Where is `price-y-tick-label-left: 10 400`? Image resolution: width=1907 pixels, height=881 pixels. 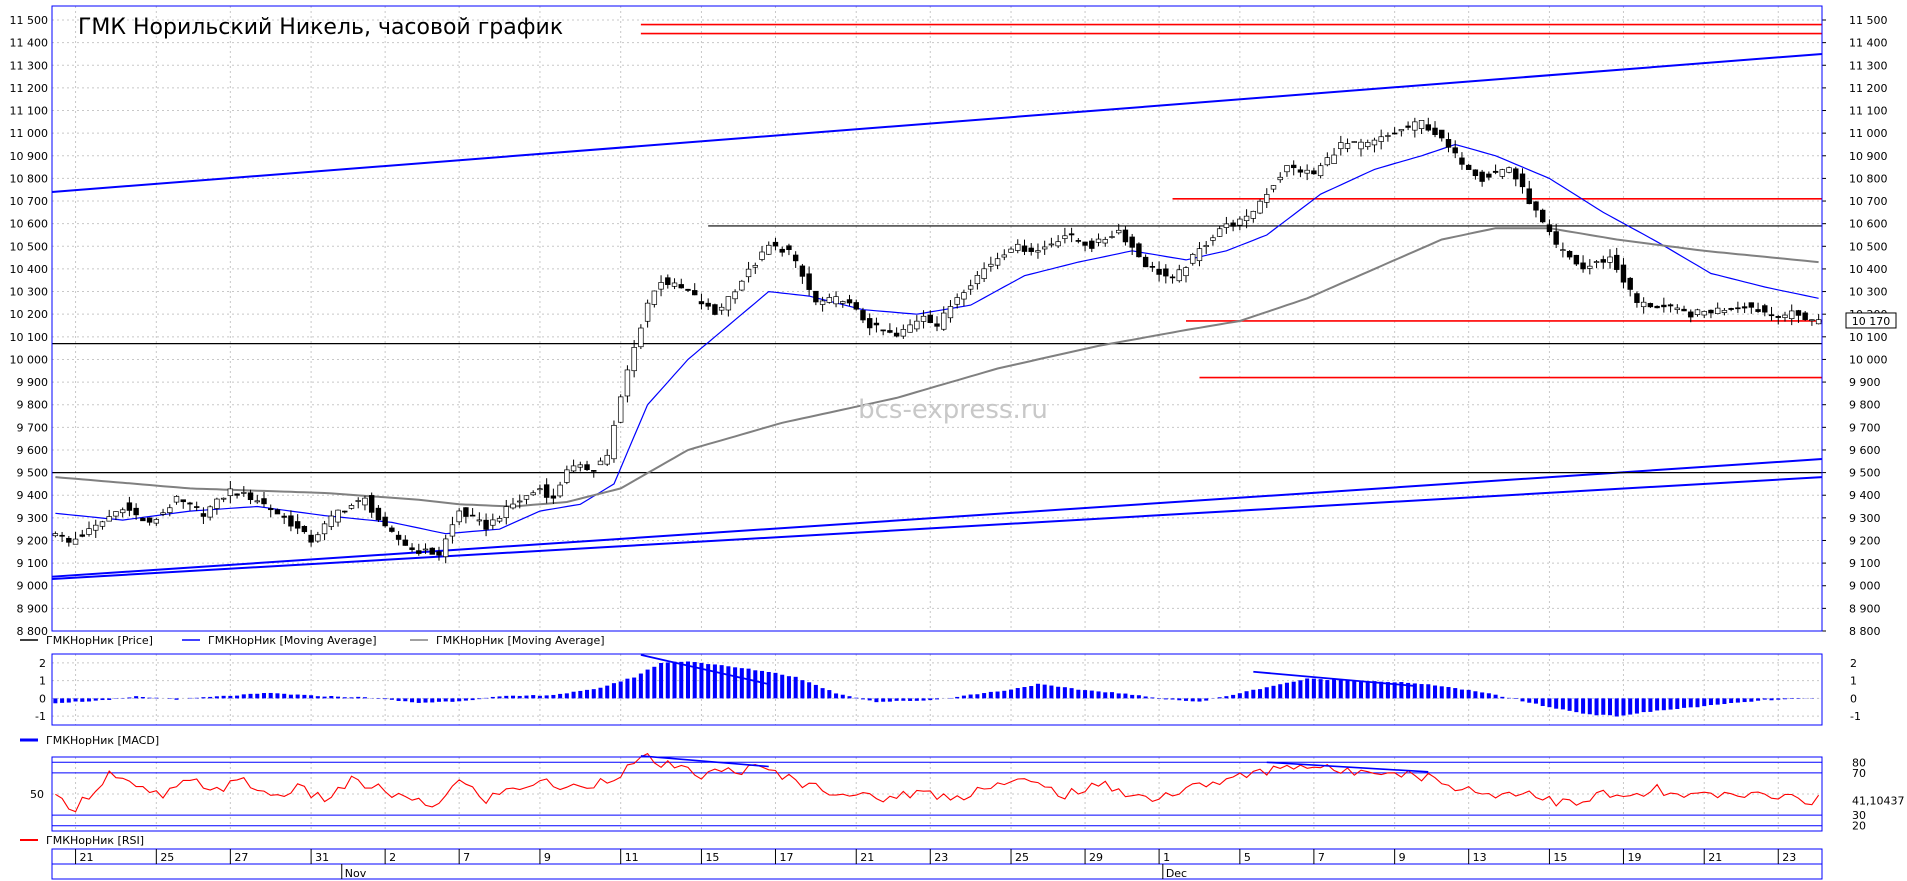 price-y-tick-label-left: 10 400 is located at coordinates (29, 269).